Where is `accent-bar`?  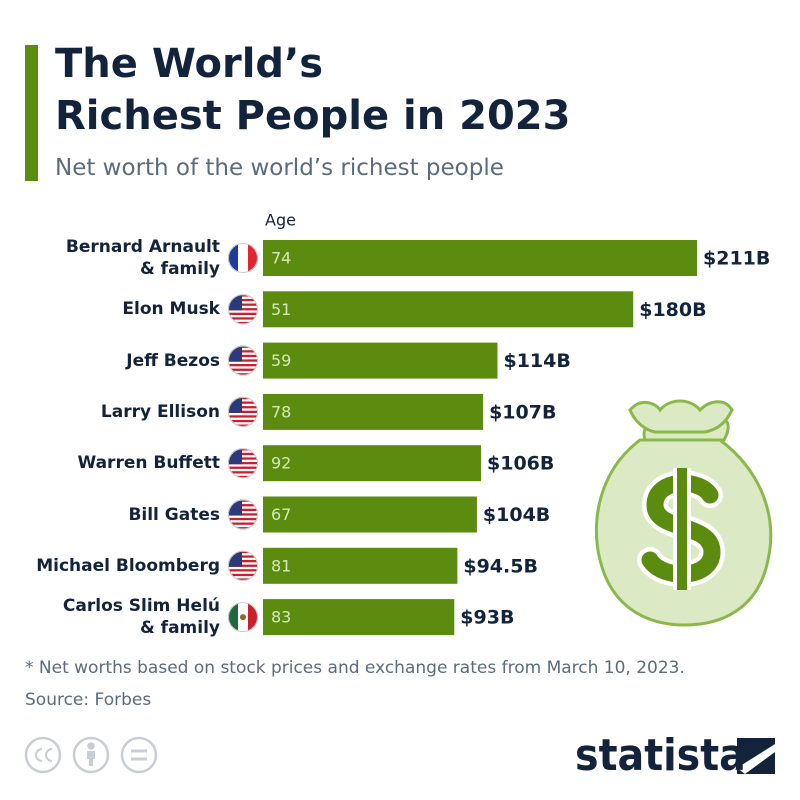 accent-bar is located at coordinates (31, 113).